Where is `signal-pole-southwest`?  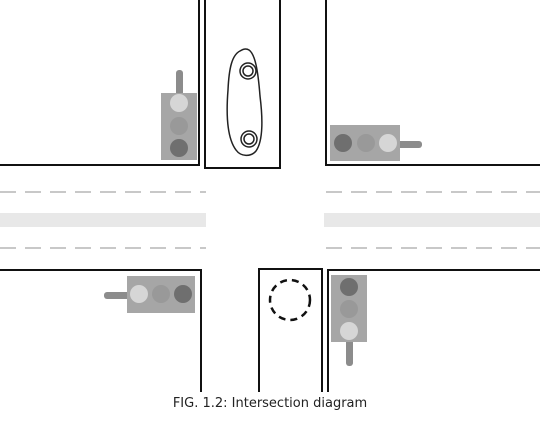 signal-pole-southwest is located at coordinates (119, 295).